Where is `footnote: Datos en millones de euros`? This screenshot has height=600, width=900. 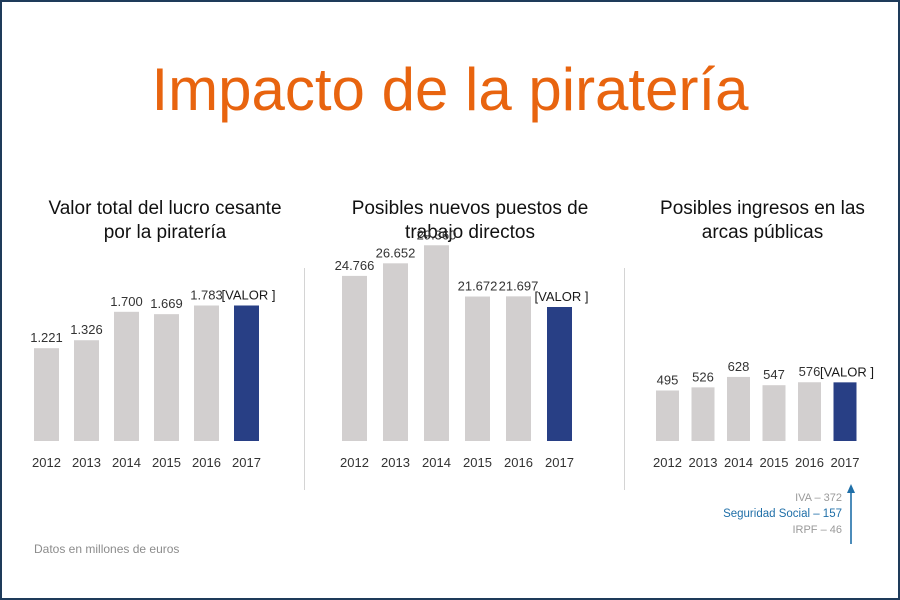 footnote: Datos en millones de euros is located at coordinates (107, 549).